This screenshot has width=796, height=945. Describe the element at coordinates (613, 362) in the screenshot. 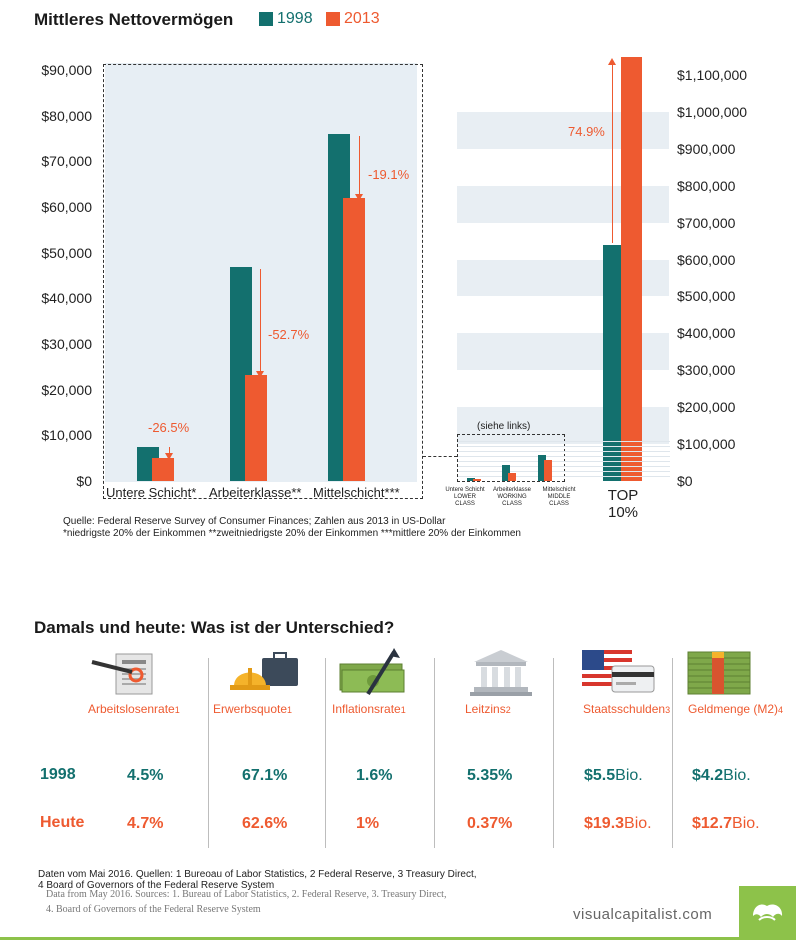

I see `bar-top10-1998` at that location.